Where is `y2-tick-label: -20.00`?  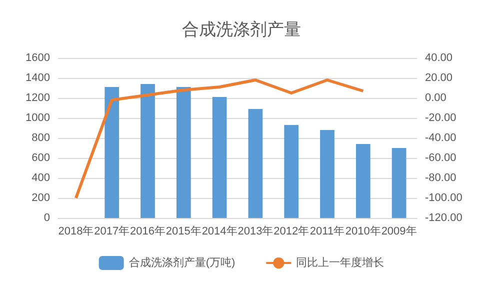
y2-tick-label: -20.00 is located at coordinates (440, 118).